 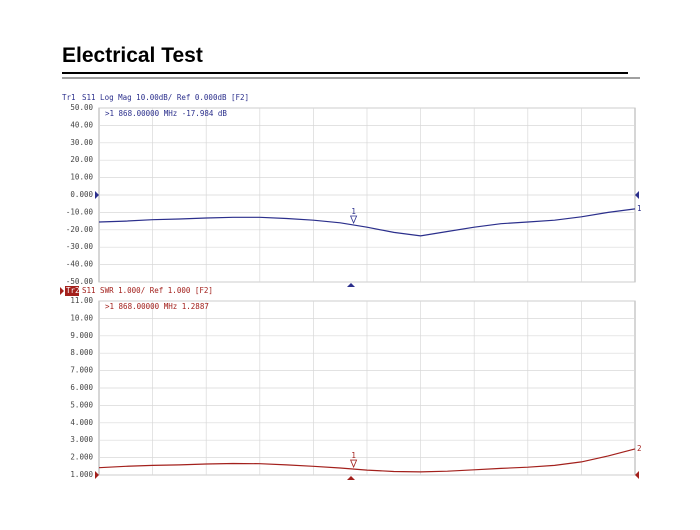 I want to click on y-tick-label: -20.00, so click(x=80, y=229).